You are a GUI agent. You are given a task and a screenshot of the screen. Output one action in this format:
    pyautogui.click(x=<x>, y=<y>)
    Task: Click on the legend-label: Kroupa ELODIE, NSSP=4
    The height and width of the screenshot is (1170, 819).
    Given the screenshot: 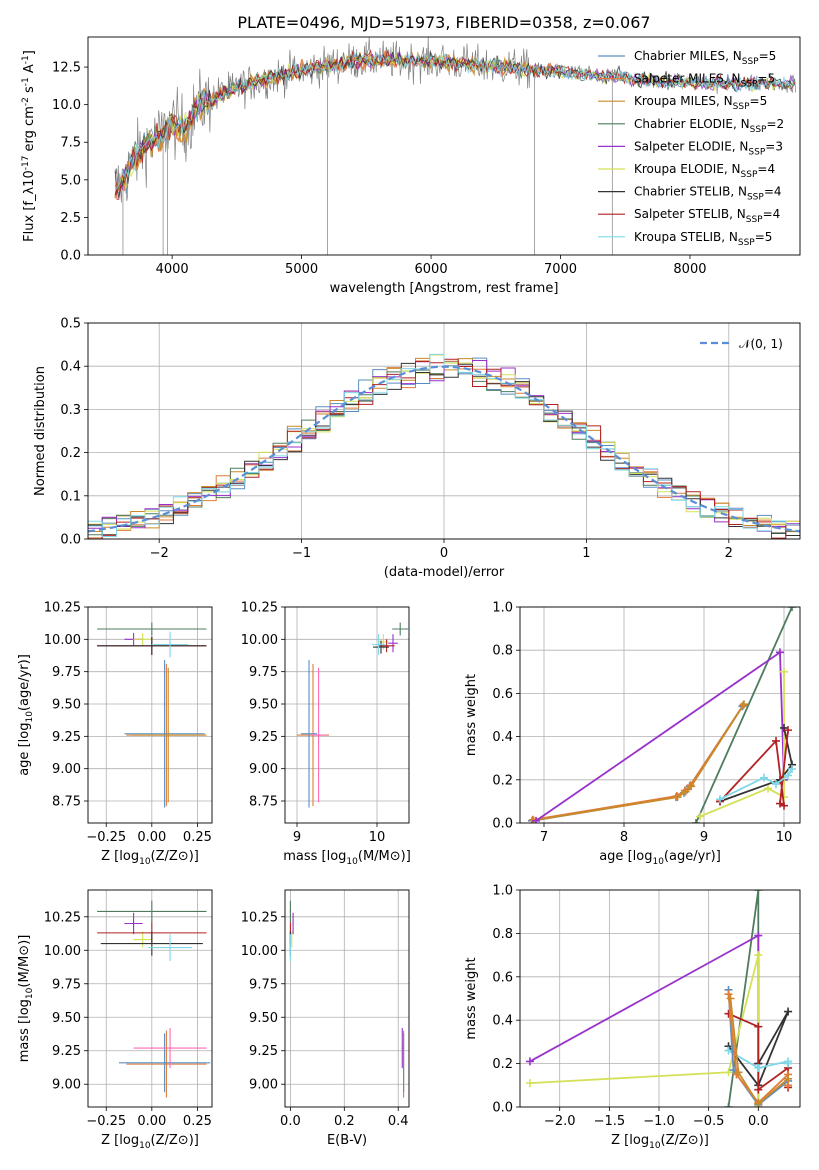 What is the action you would take?
    pyautogui.click(x=704, y=171)
    